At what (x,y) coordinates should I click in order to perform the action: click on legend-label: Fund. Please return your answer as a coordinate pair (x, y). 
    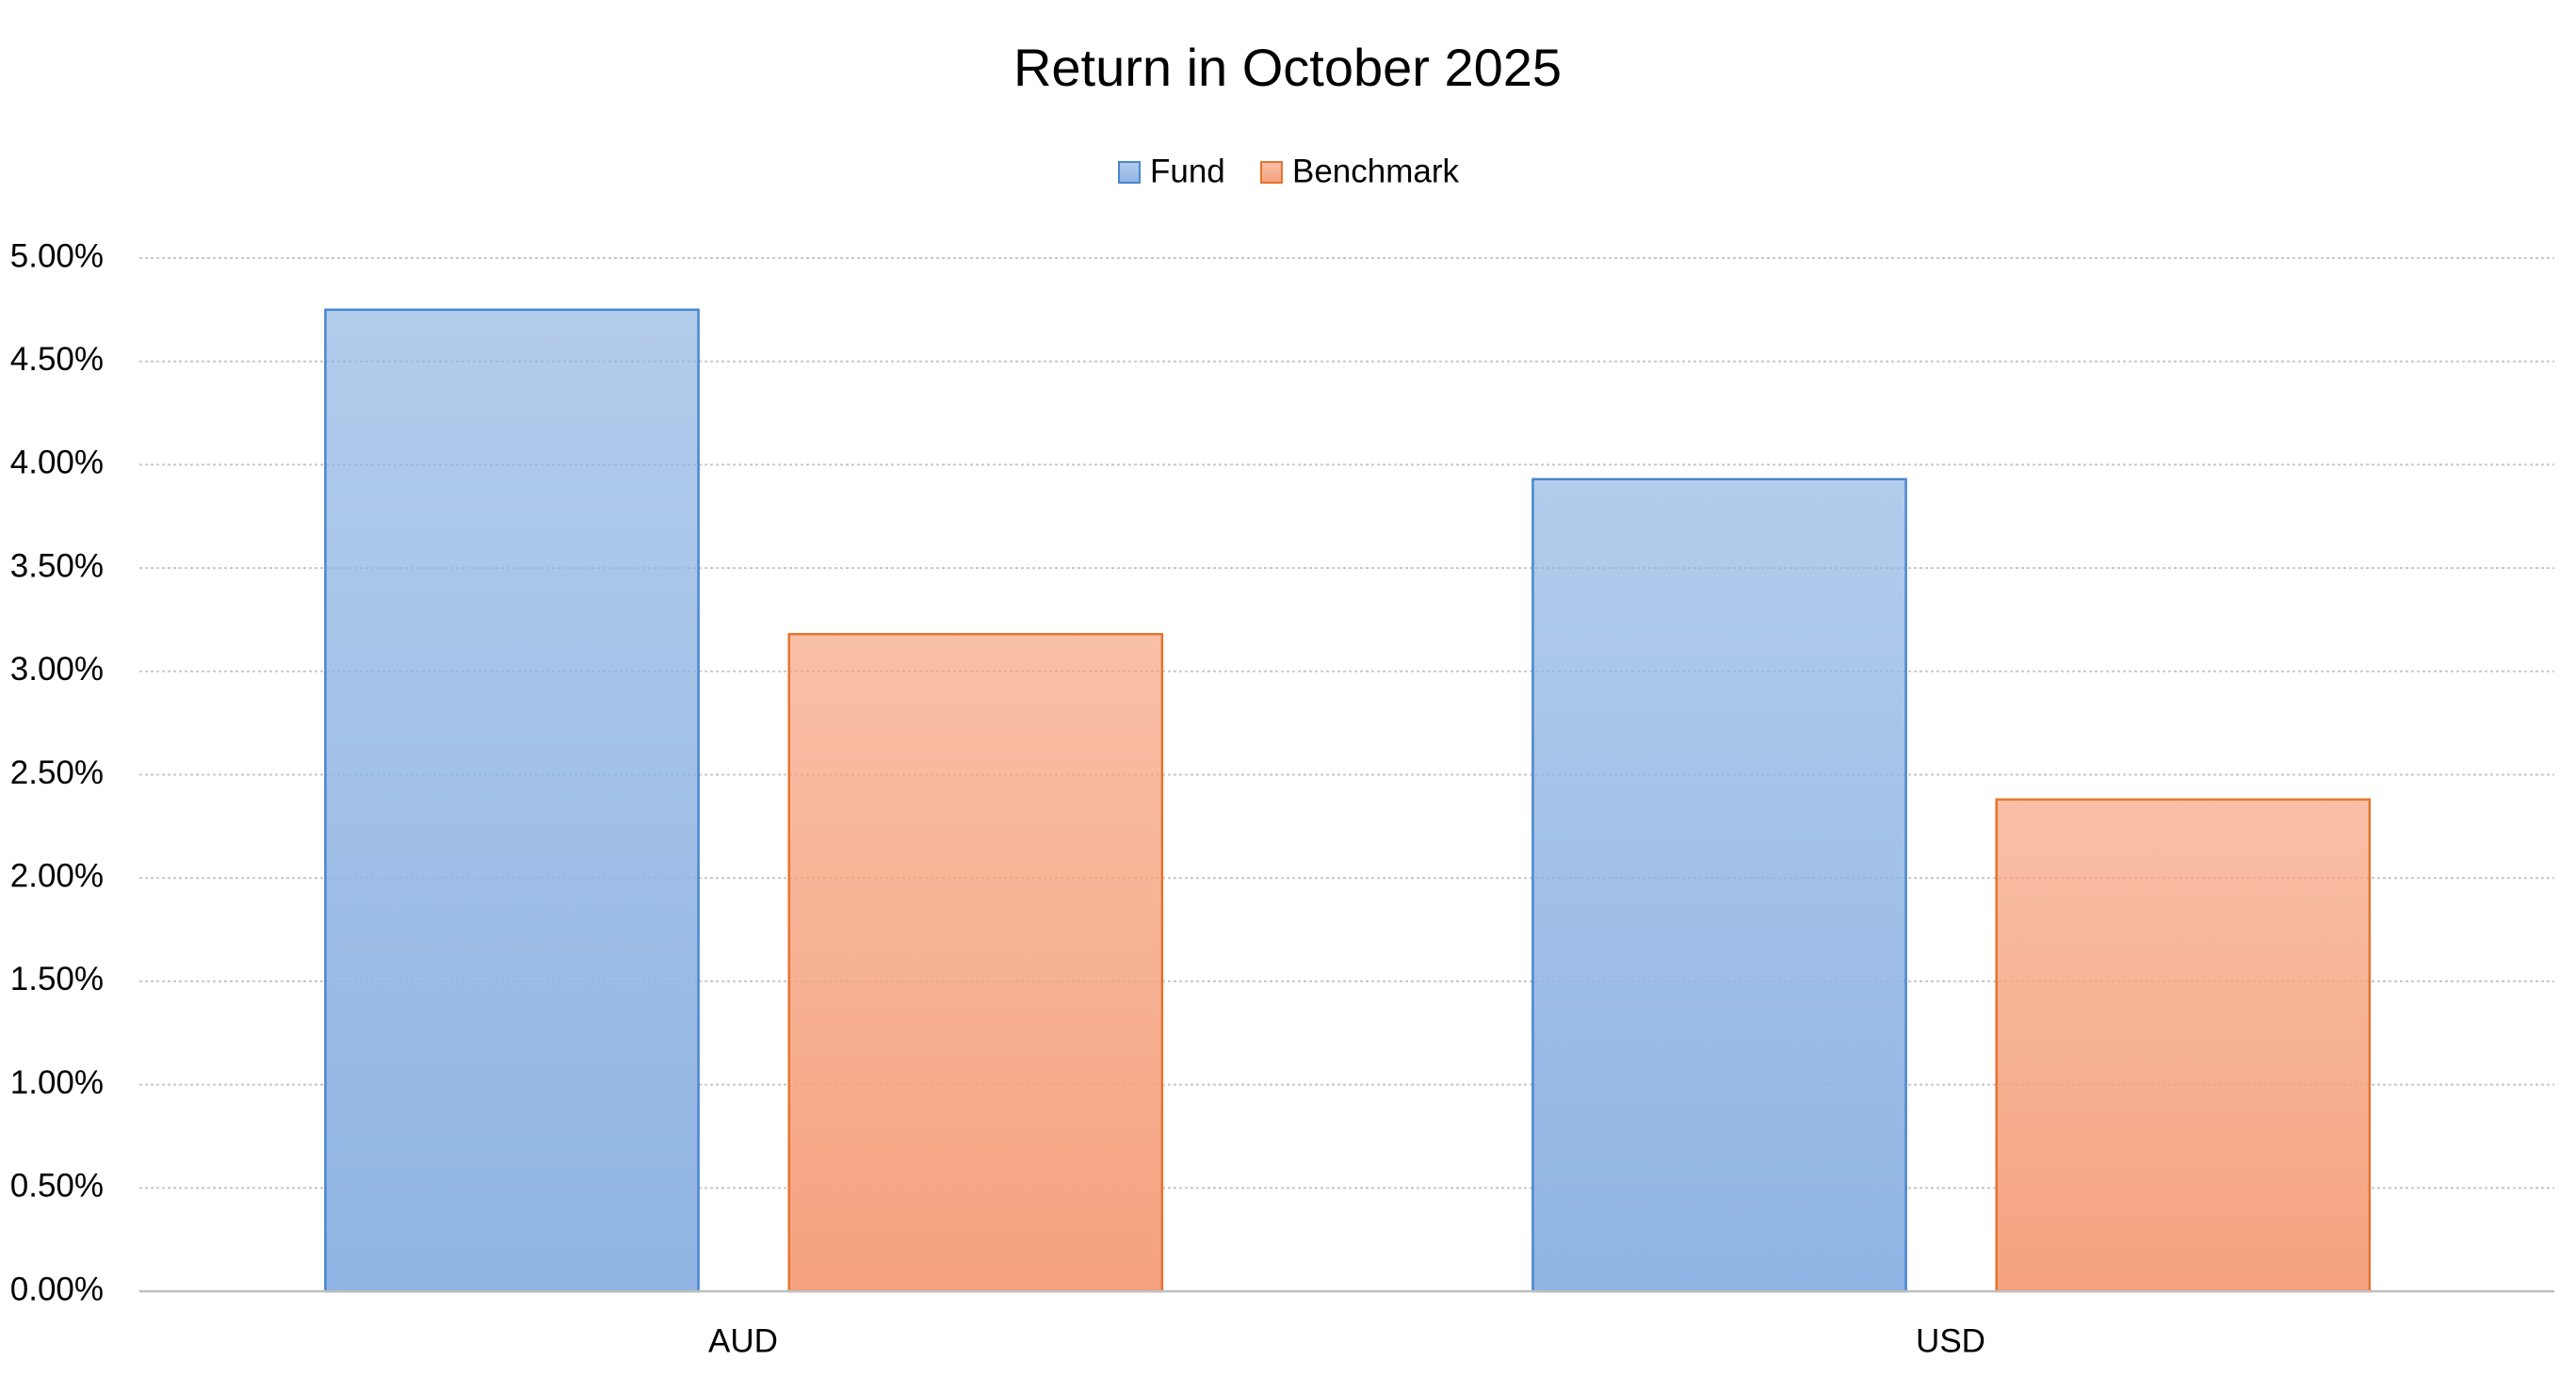
    Looking at the image, I should click on (1187, 171).